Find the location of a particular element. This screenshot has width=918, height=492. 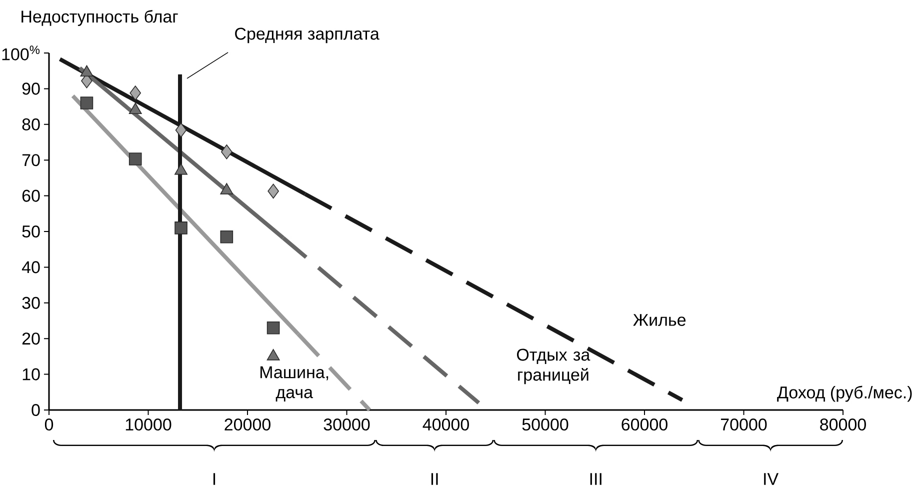

y-tick-label: 20 is located at coordinates (31, 338).